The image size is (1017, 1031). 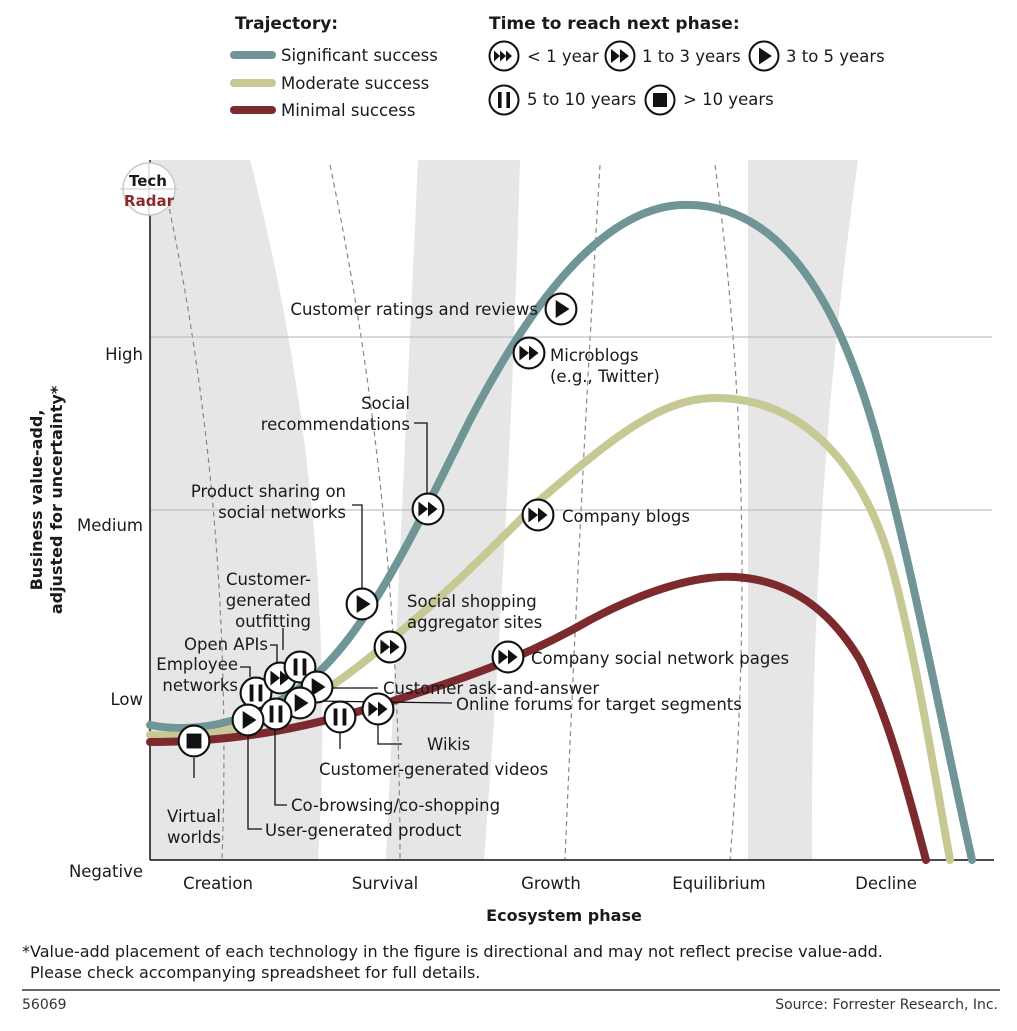 I want to click on stop-icon, so click(x=660, y=100).